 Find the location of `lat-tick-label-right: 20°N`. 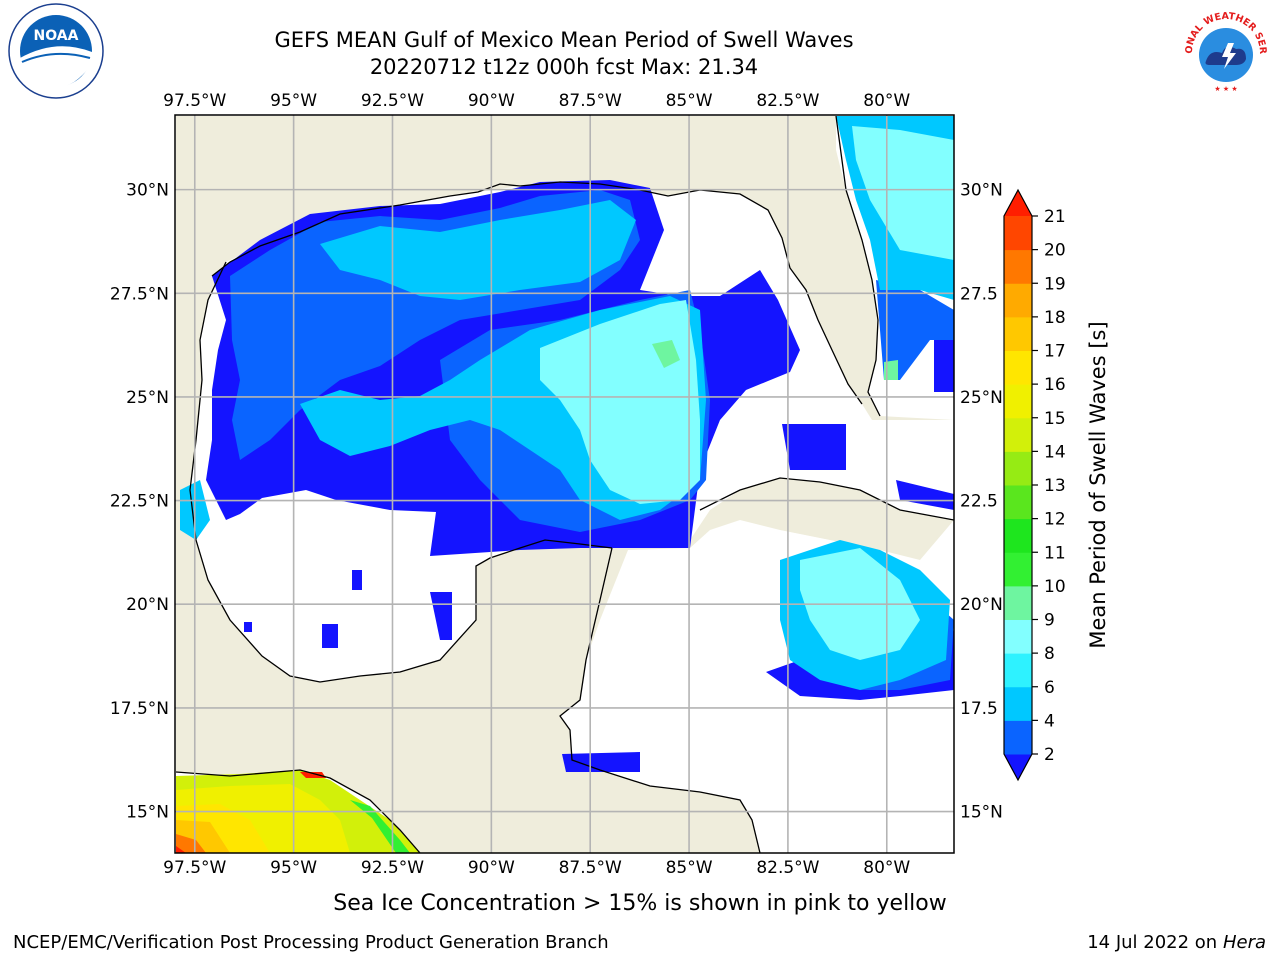

lat-tick-label-right: 20°N is located at coordinates (981, 605).